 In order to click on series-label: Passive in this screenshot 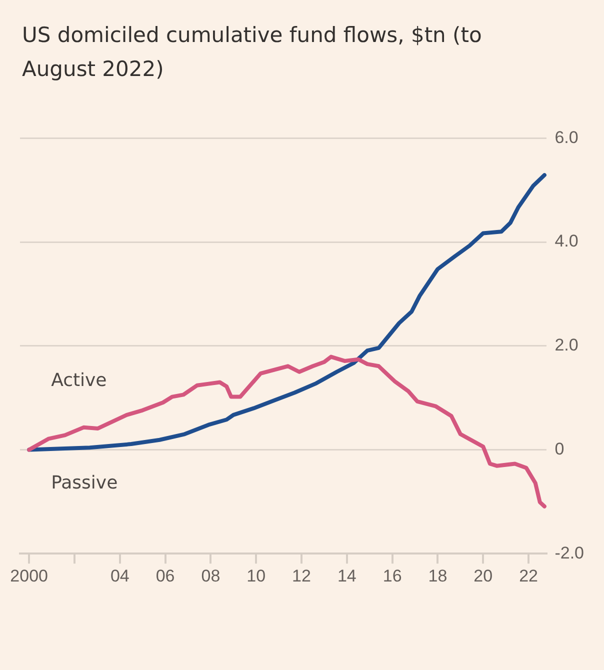, I will do `click(84, 483)`.